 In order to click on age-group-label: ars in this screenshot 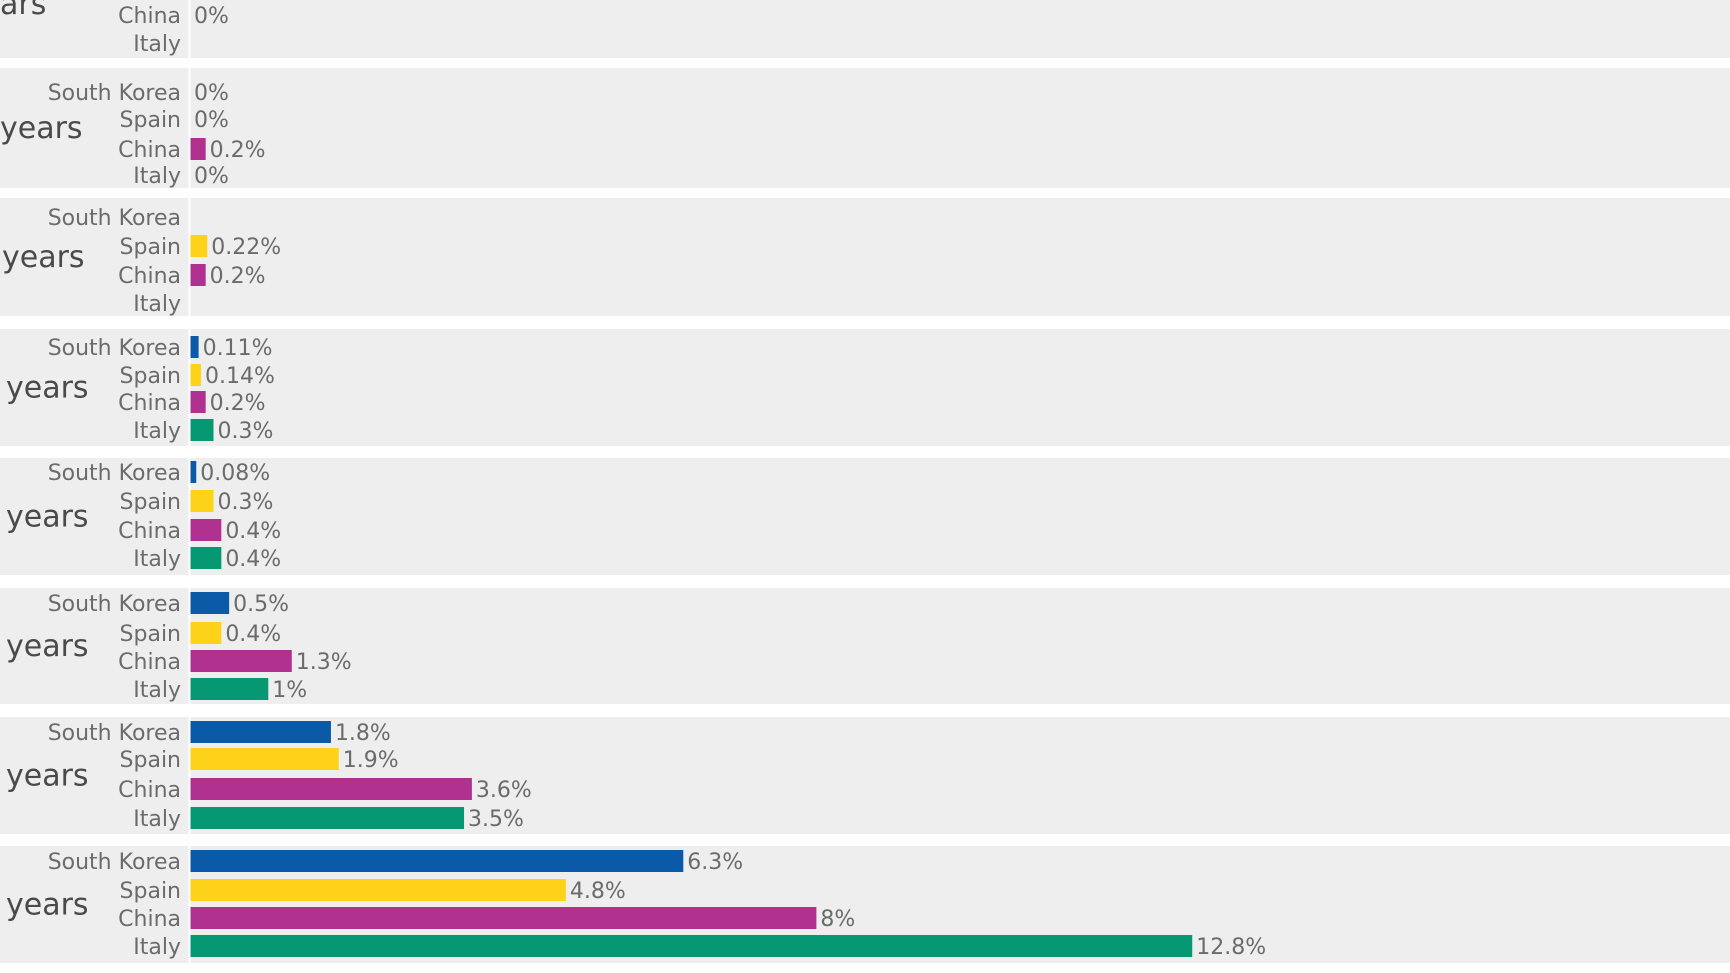, I will do `click(23, 11)`.